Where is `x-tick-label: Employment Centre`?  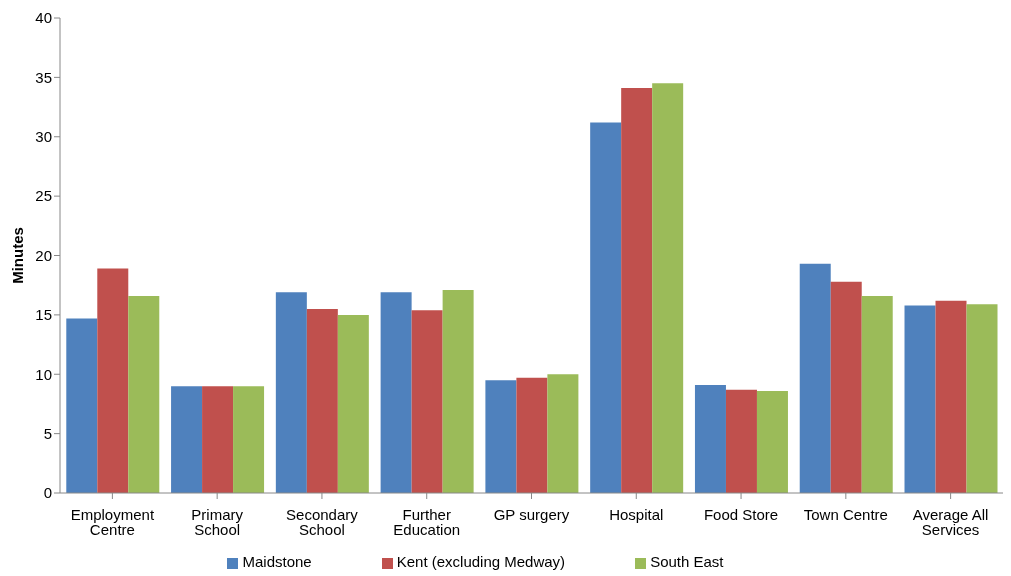 x-tick-label: Employment Centre is located at coordinates (112, 521).